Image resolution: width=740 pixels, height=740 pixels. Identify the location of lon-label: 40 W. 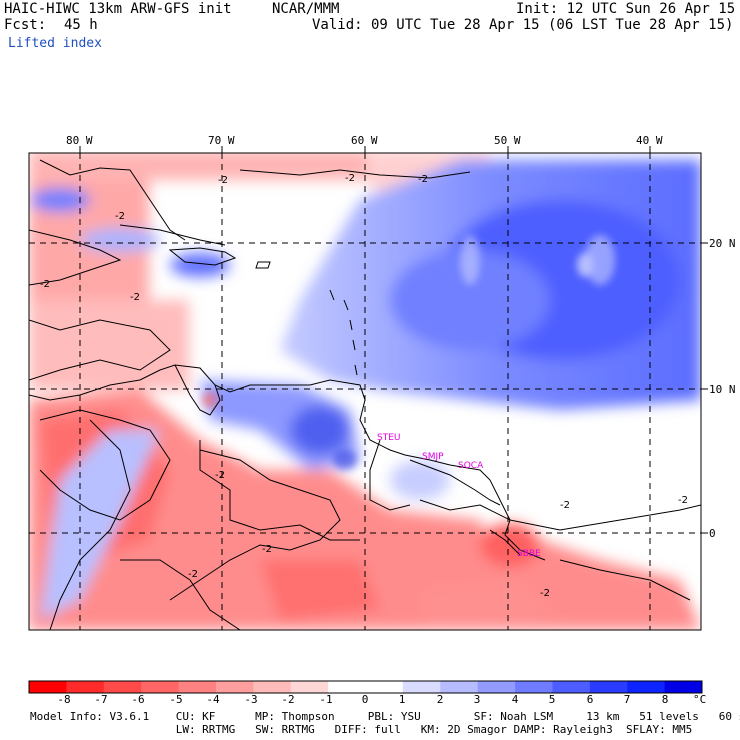
(649, 140).